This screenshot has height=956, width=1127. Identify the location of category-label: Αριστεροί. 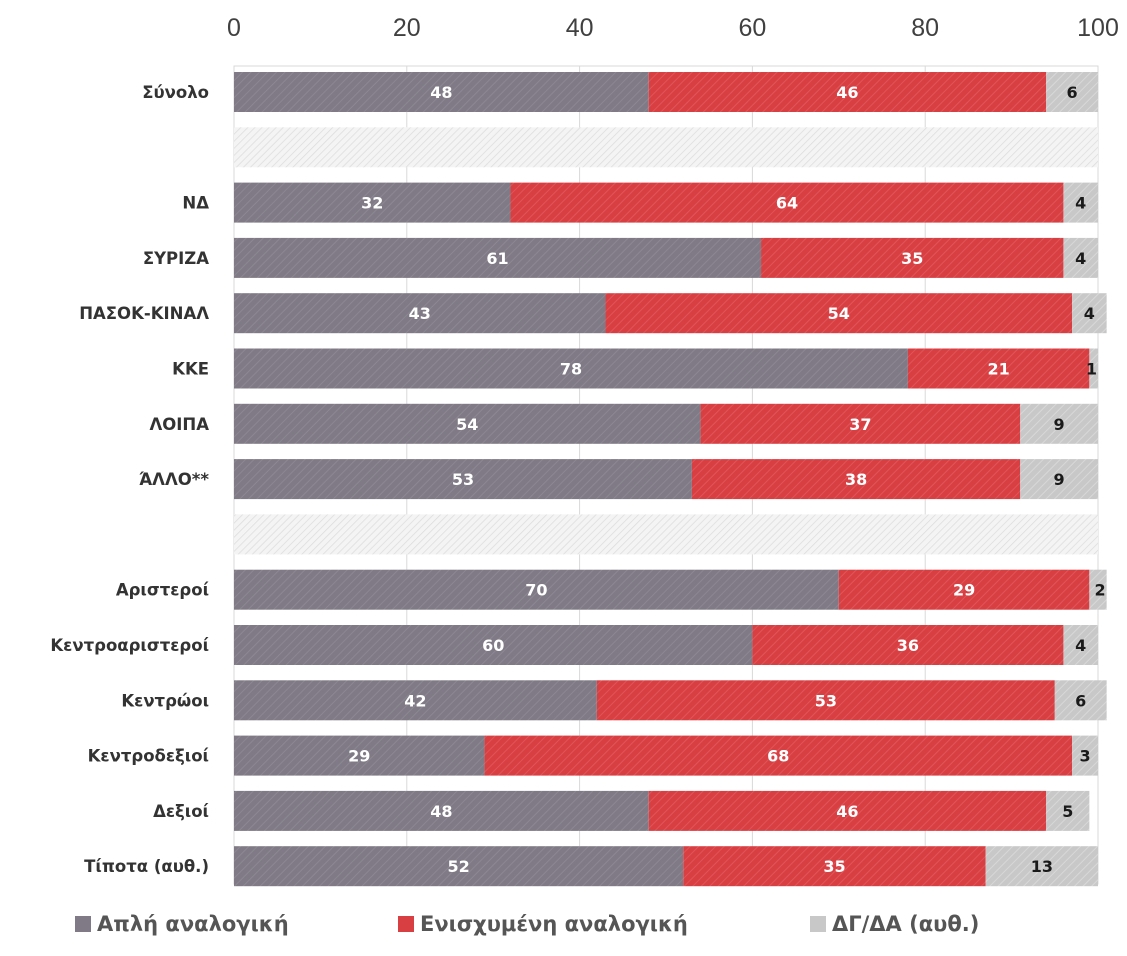
(162, 590).